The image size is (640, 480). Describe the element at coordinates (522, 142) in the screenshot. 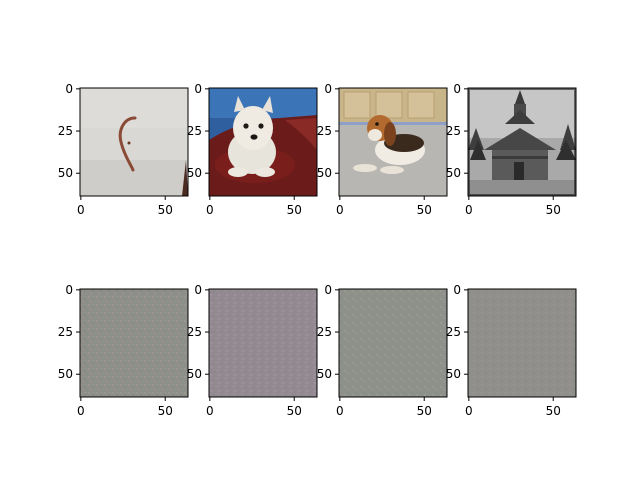

I see `church-photo` at that location.